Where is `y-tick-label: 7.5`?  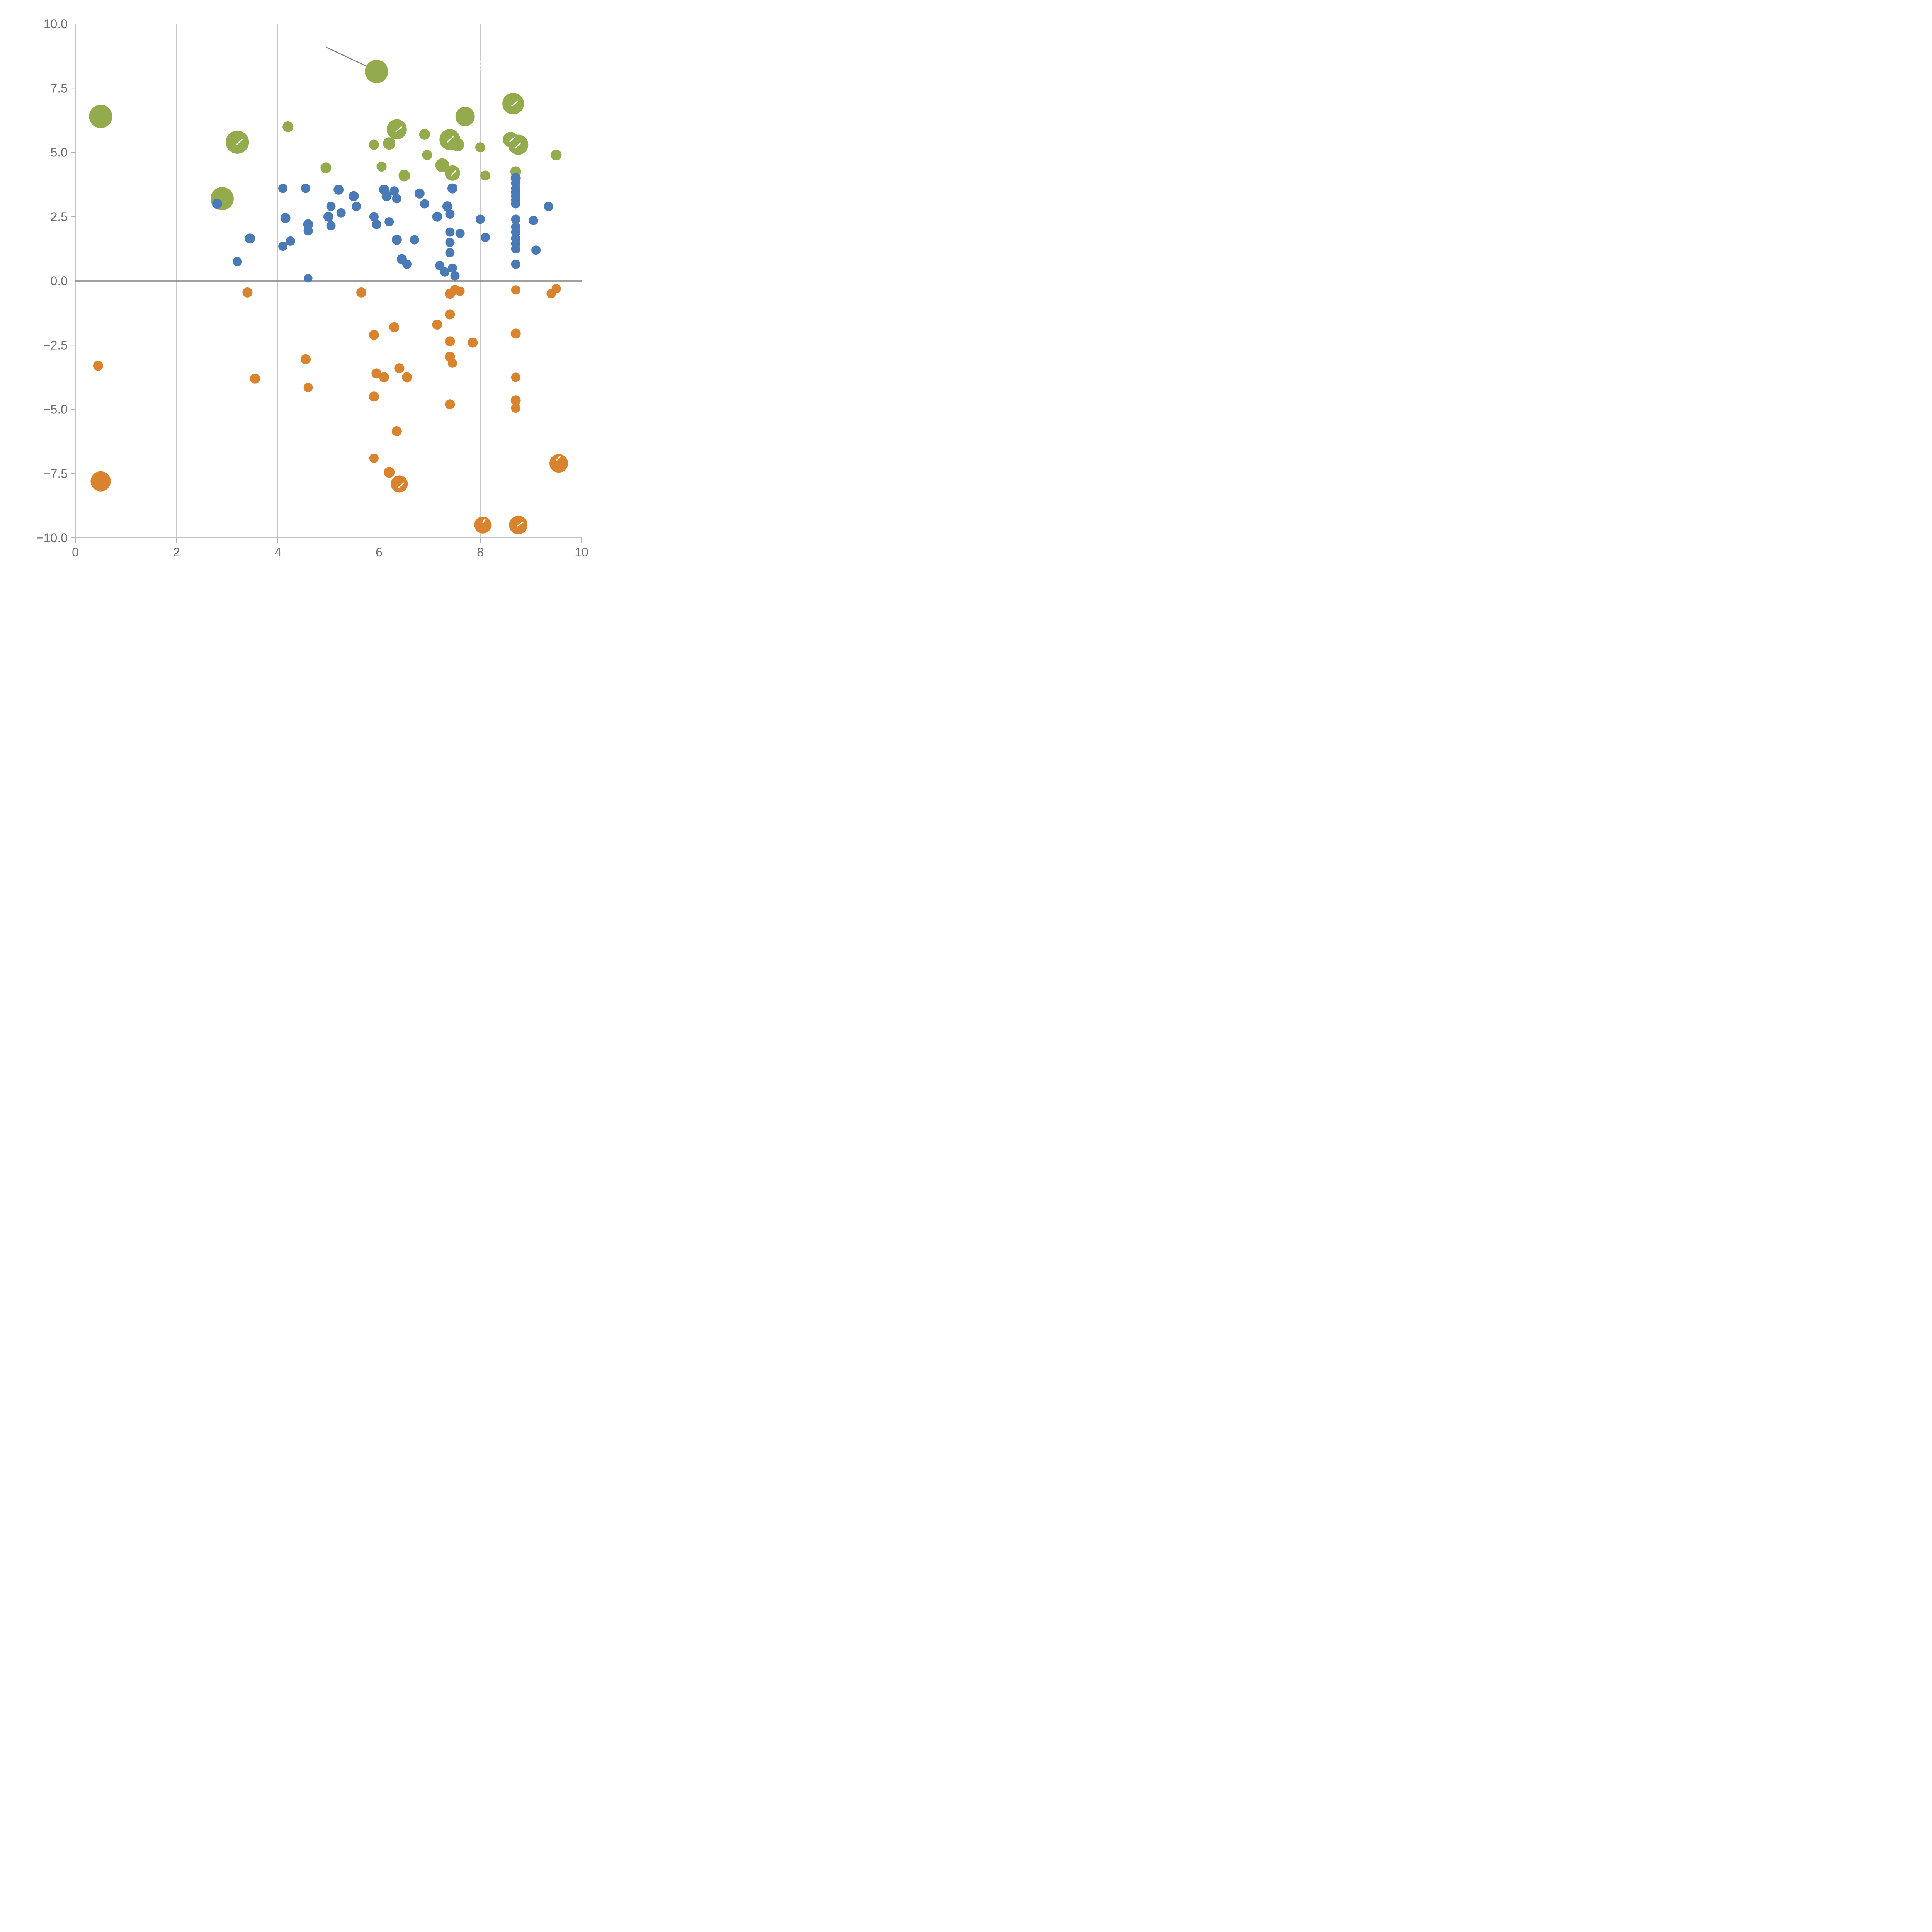 y-tick-label: 7.5 is located at coordinates (60, 88).